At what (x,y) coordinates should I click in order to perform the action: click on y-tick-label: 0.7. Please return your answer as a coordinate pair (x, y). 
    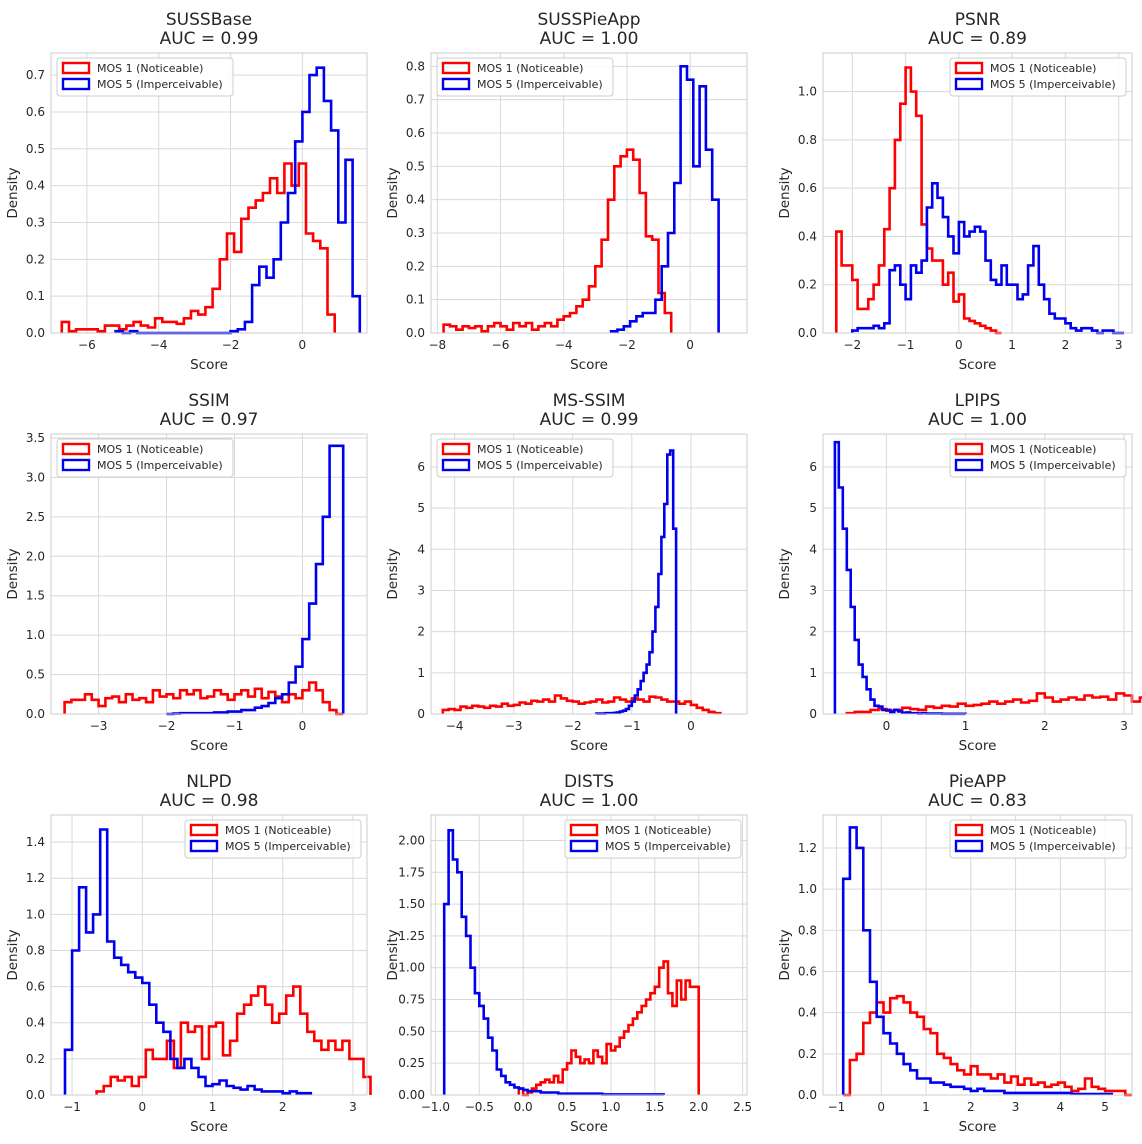
    Looking at the image, I should click on (35, 75).